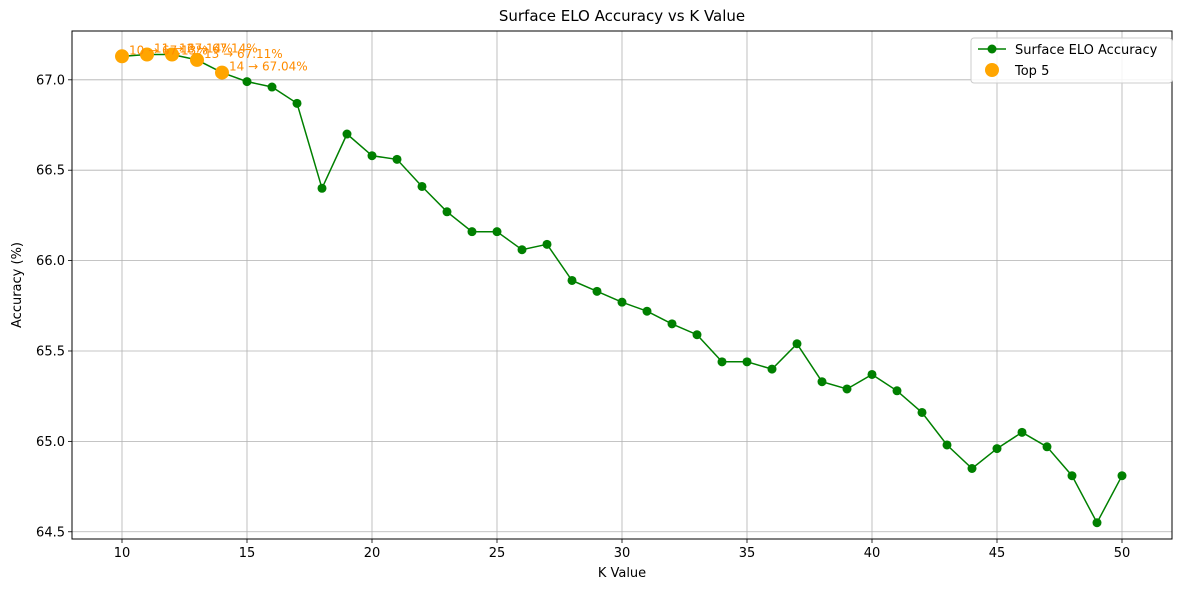 The height and width of the screenshot is (590, 1189). I want to click on x-tick-label: 30, so click(622, 553).